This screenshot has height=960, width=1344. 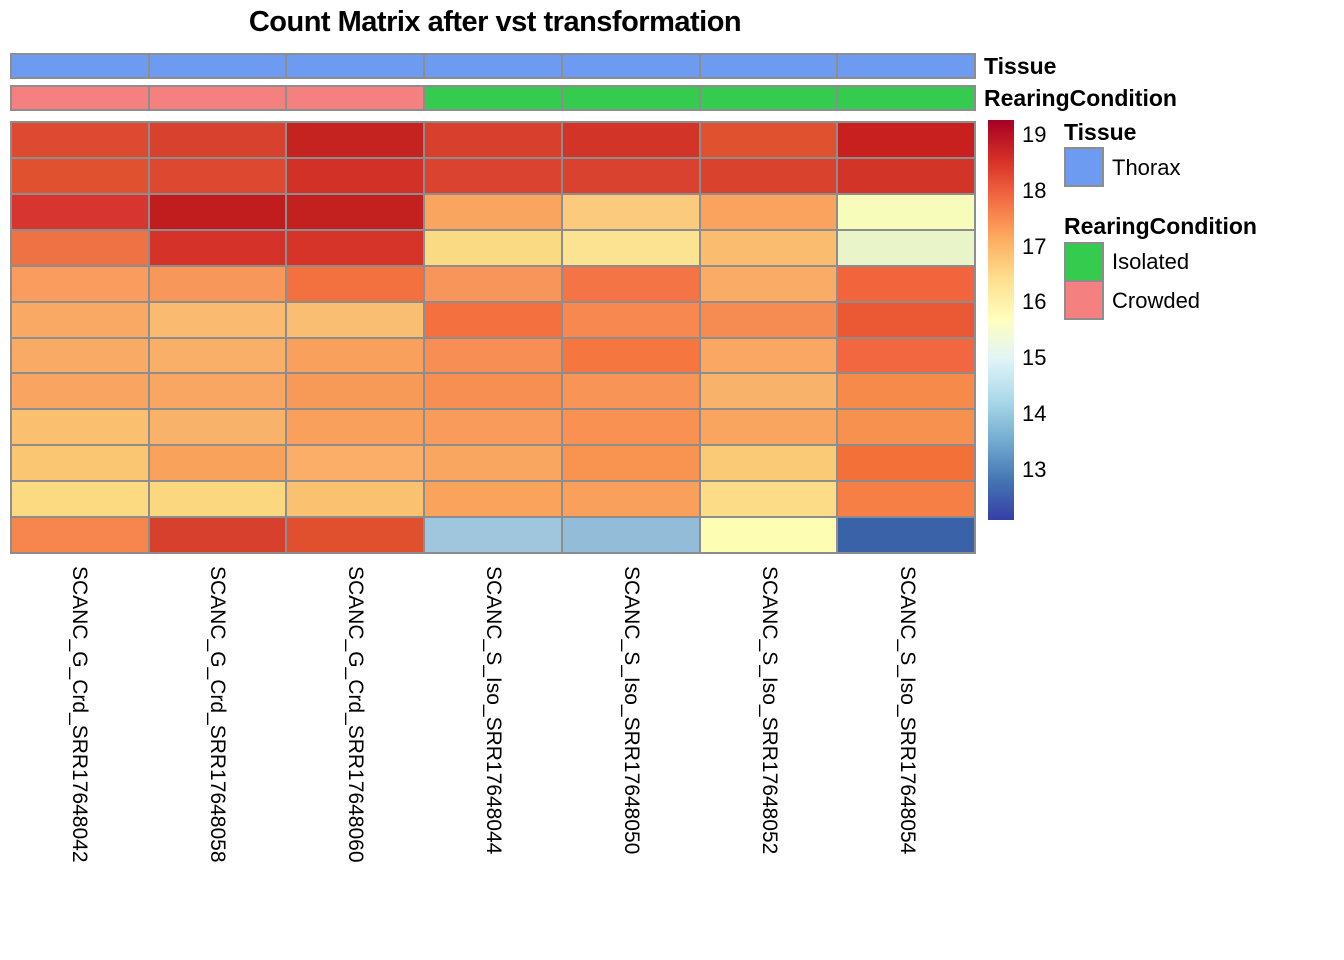 I want to click on column-label-4: SCANC_S_Iso_SRR17648044, so click(x=493, y=710).